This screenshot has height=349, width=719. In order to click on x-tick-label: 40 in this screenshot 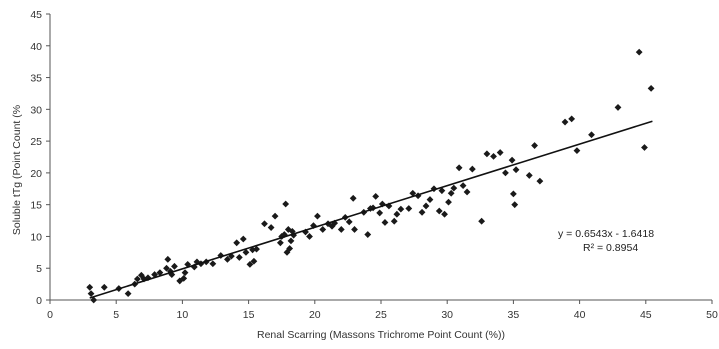, I will do `click(580, 315)`.